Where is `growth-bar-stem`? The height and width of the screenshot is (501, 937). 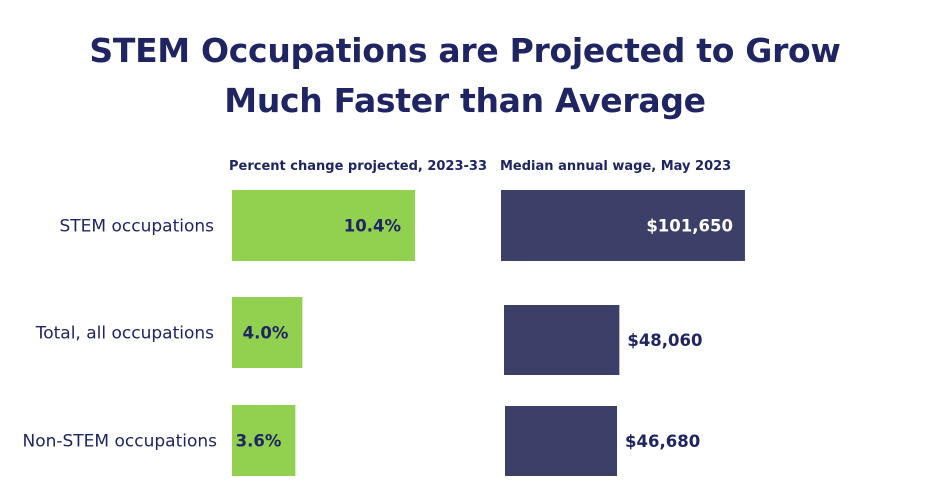
growth-bar-stem is located at coordinates (324, 225).